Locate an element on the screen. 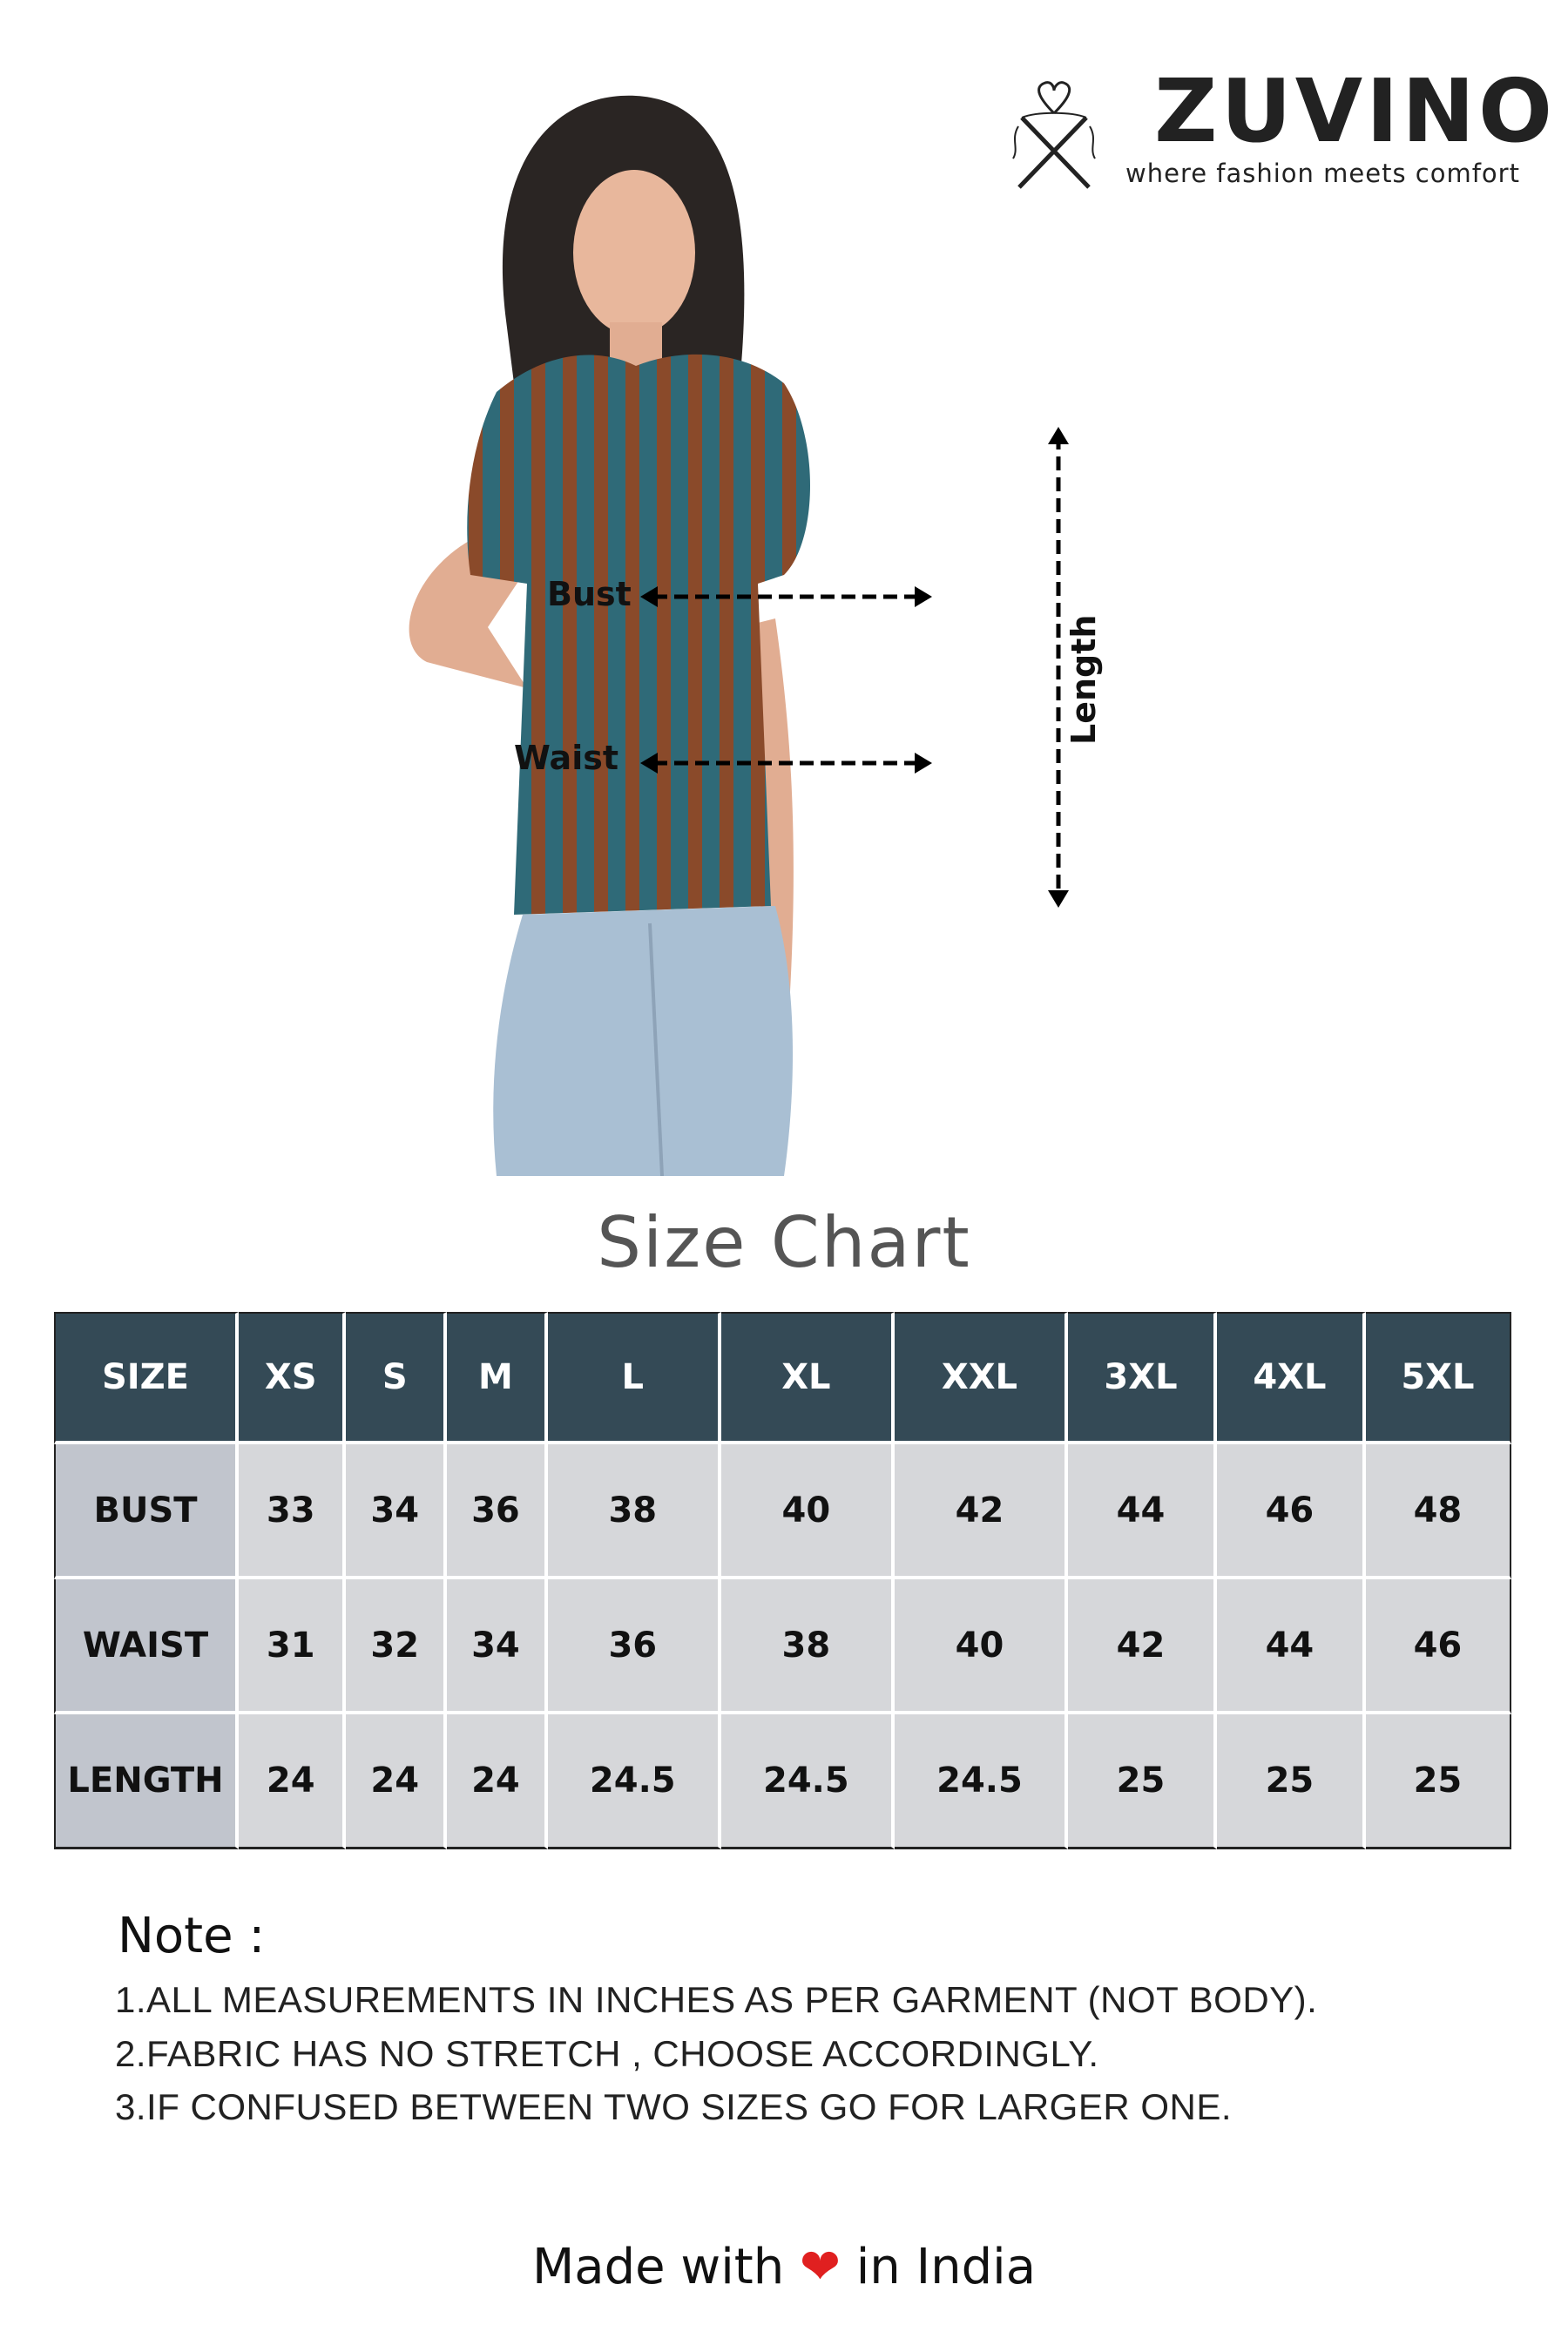  table-row-length: LENGTH 24 24 24 24.5 24.5 24.5 25 25 25 is located at coordinates (782, 1782).